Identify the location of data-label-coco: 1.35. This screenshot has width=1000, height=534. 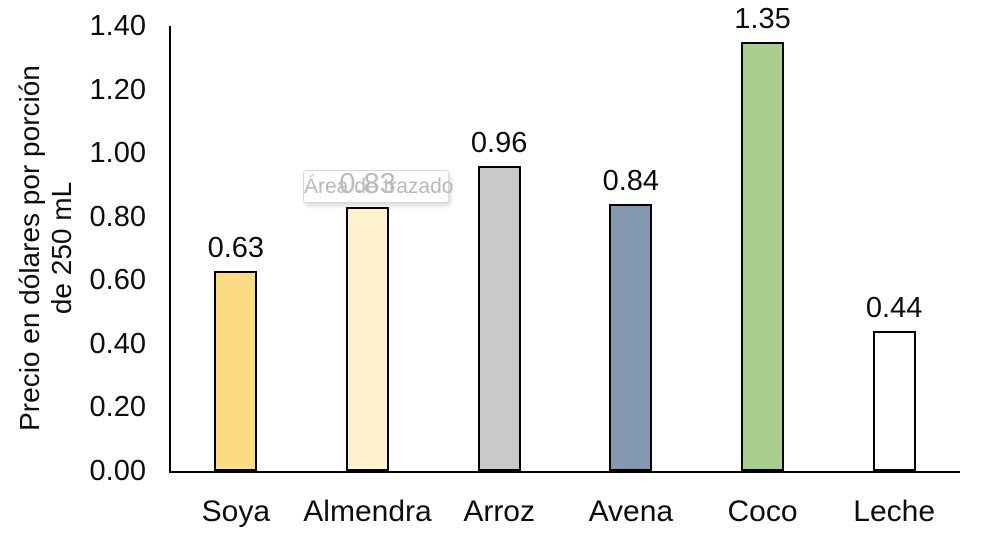
(762, 18).